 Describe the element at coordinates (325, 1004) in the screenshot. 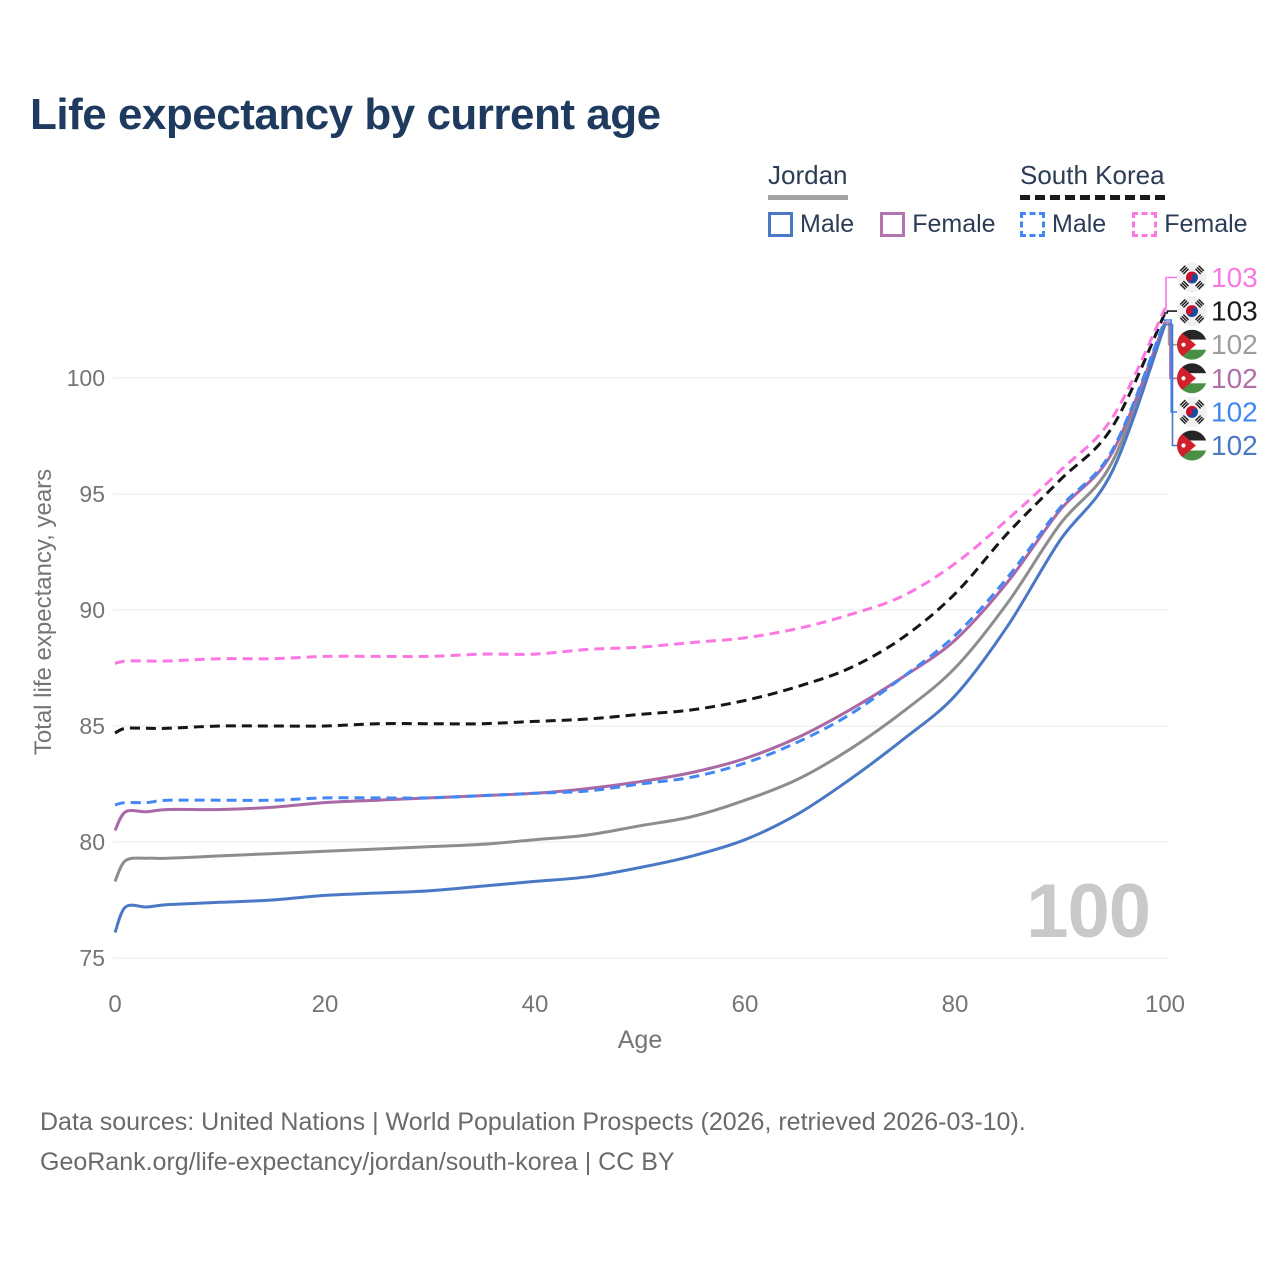

I see `x-tick-20: 20` at that location.